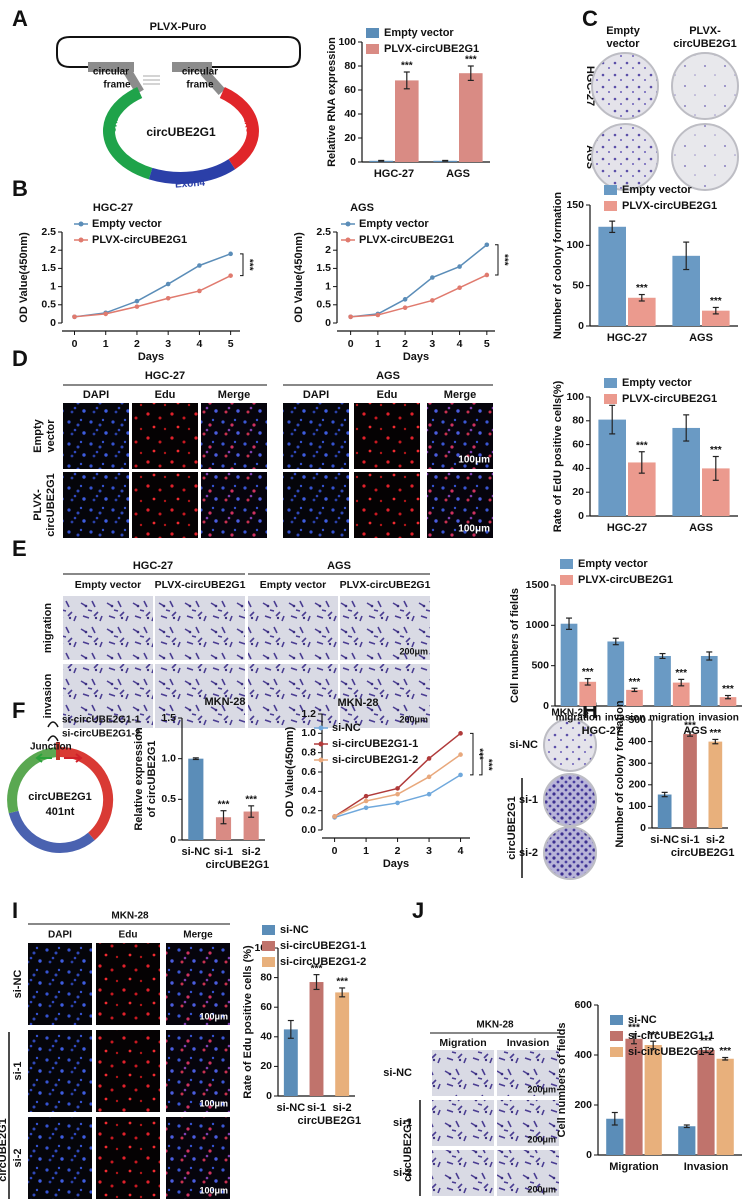  What do you see at coordinates (405, 344) in the screenshot?
I see `x-tick-label: 2` at bounding box center [405, 344].